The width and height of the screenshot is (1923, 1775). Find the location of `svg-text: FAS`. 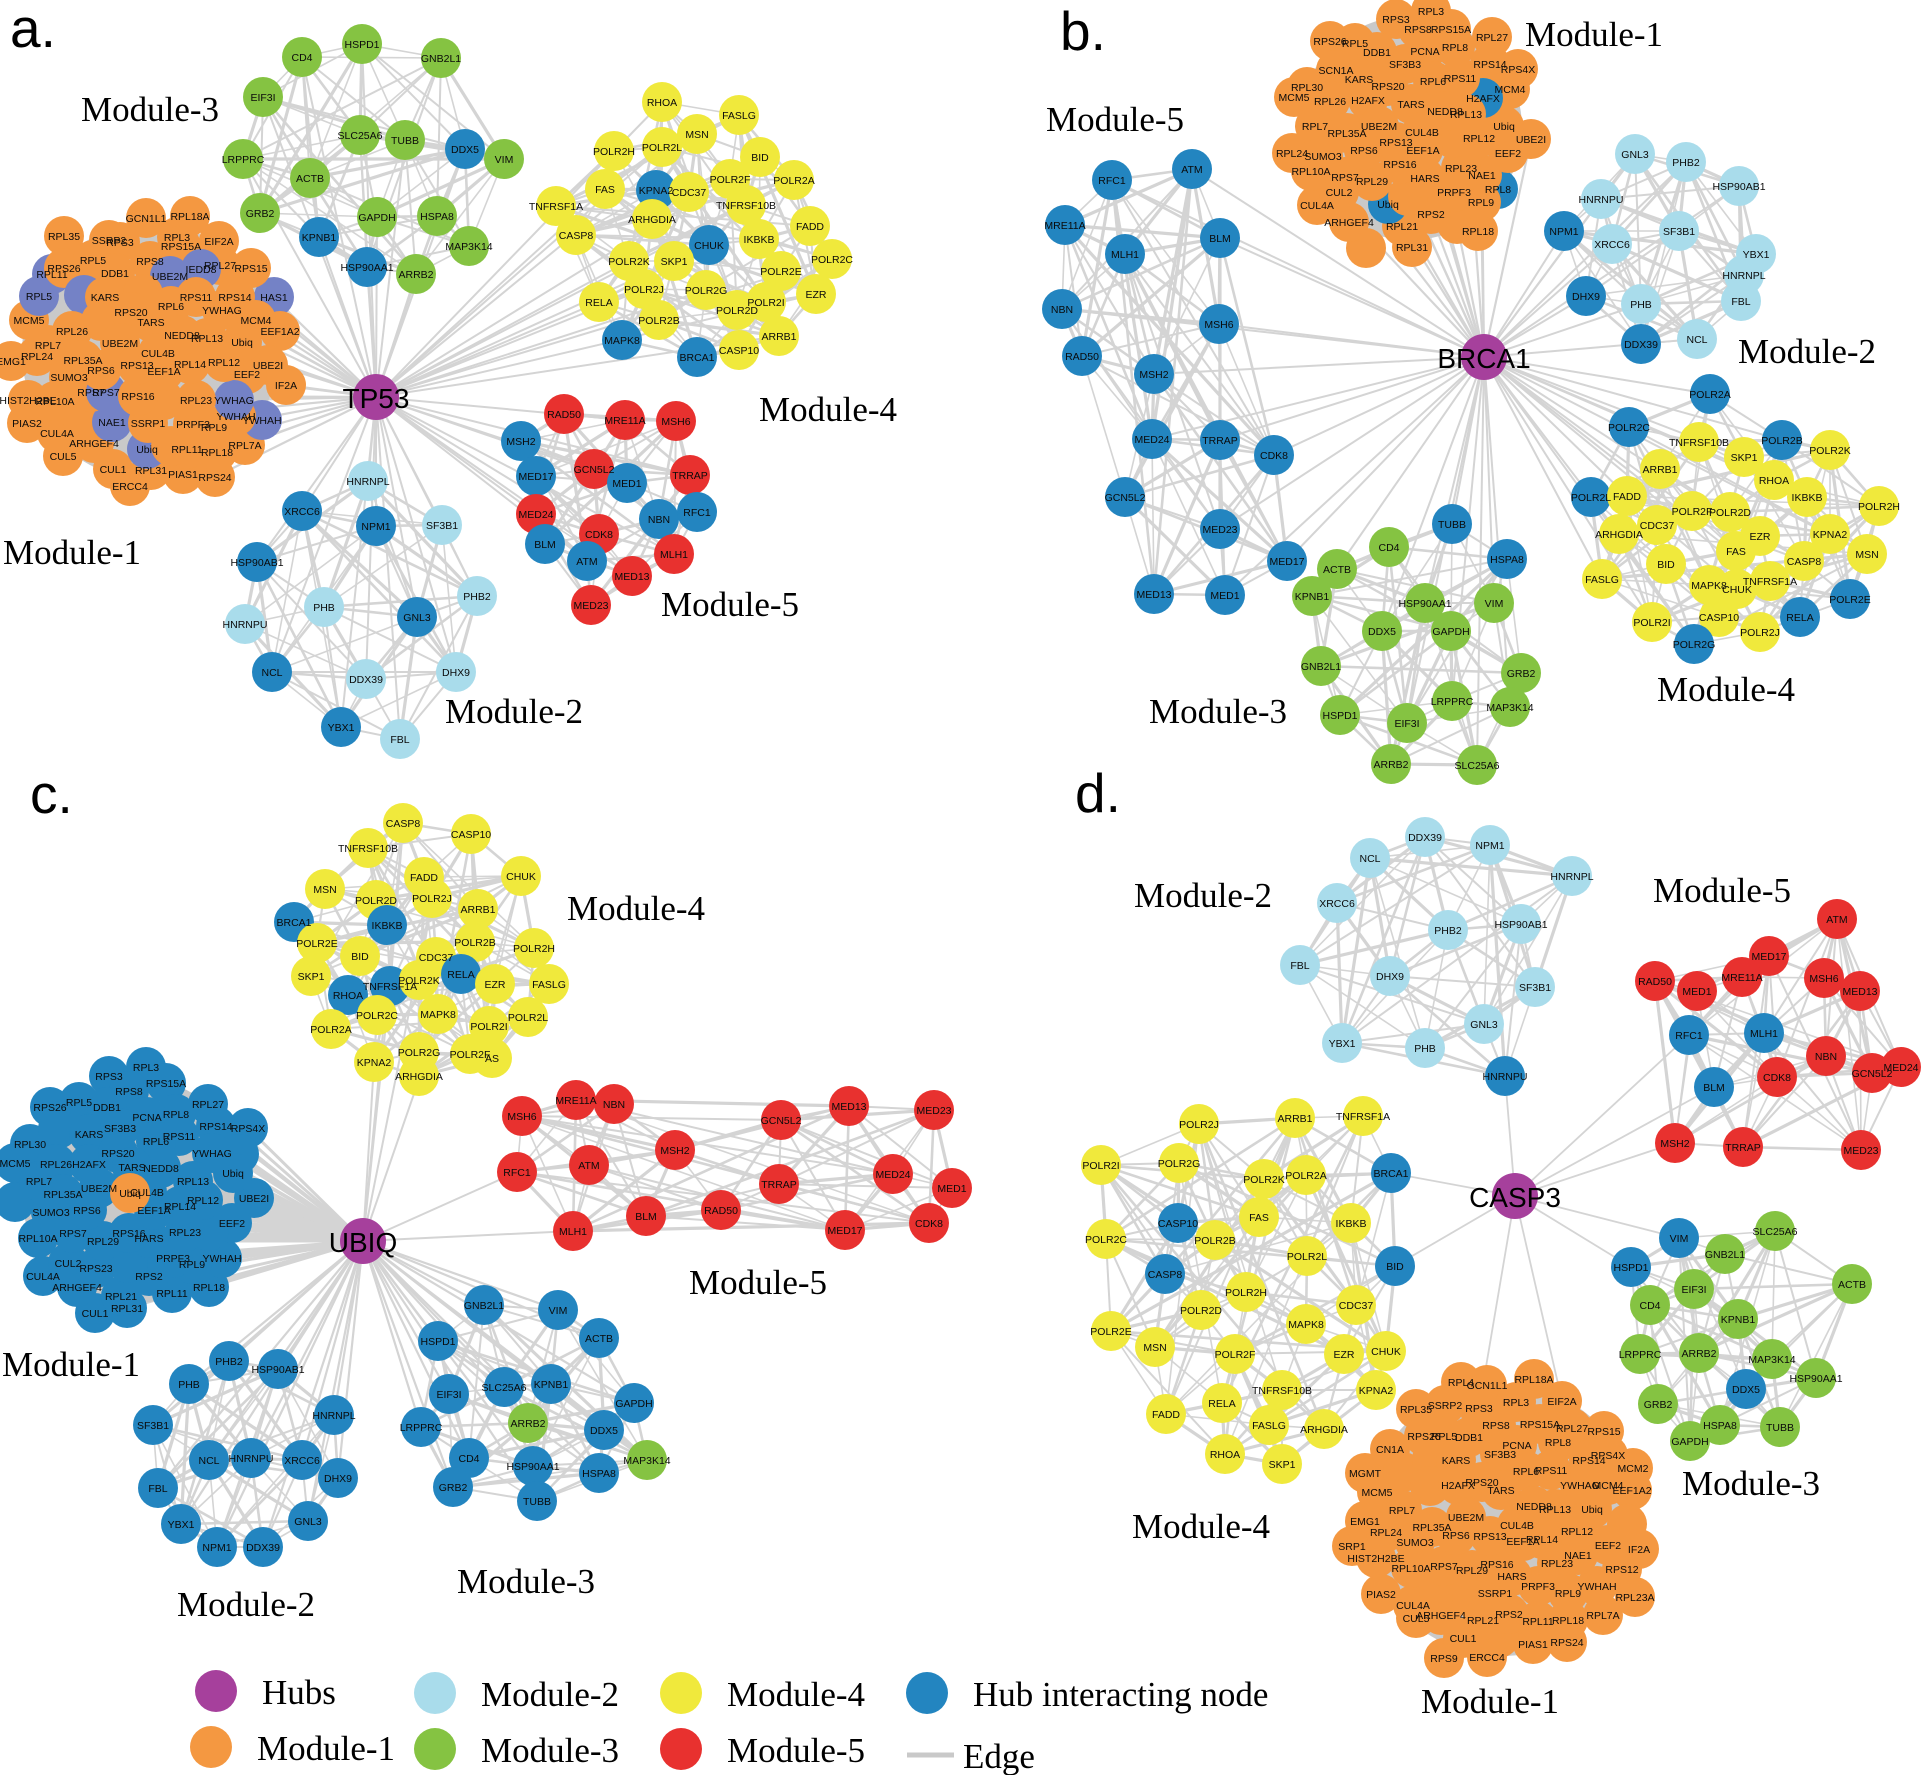

svg-text: FAS is located at coordinates (605, 190).